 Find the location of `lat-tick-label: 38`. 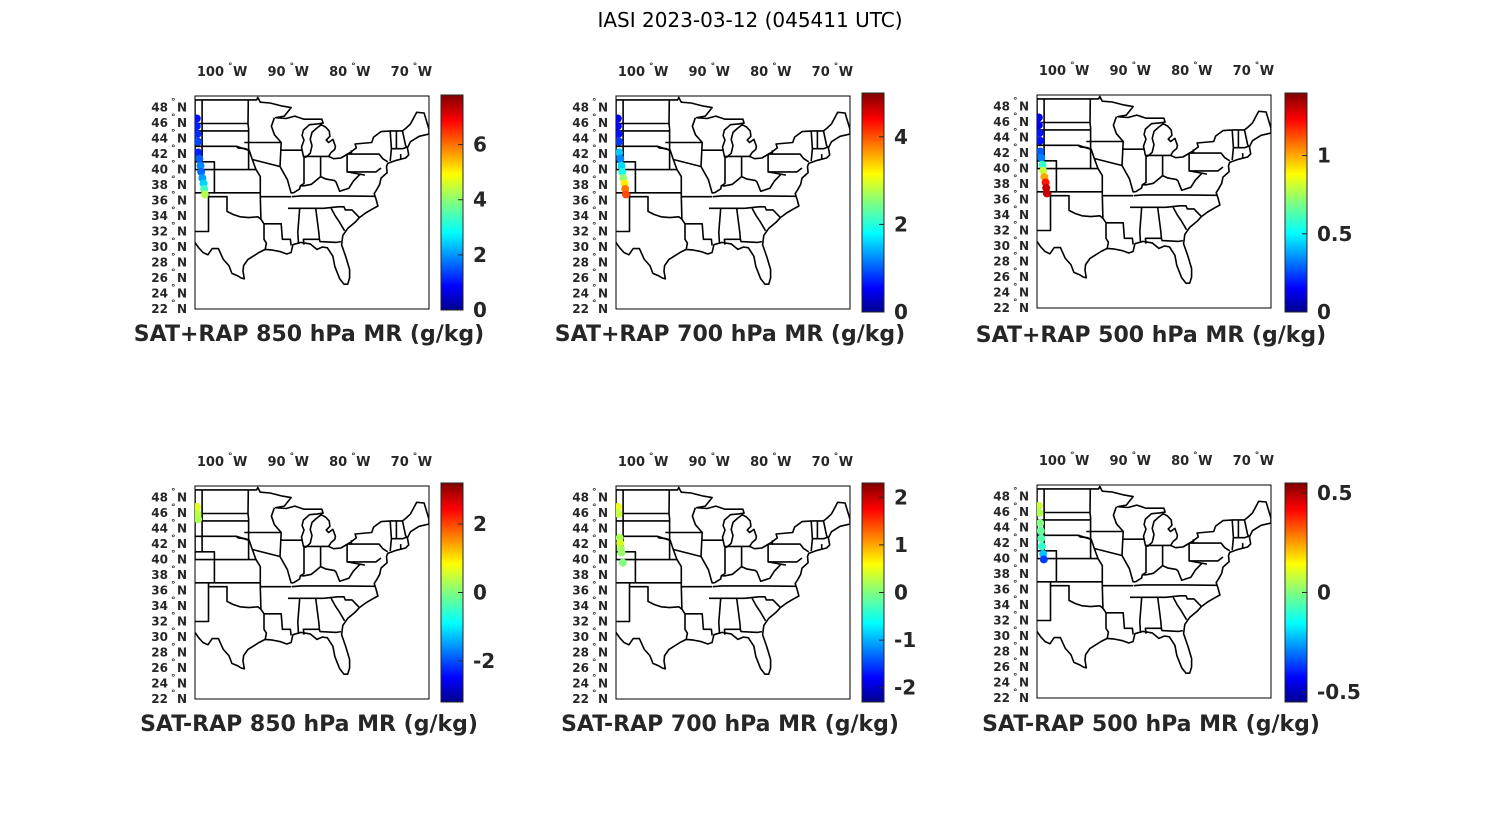

lat-tick-label: 38 is located at coordinates (580, 575).